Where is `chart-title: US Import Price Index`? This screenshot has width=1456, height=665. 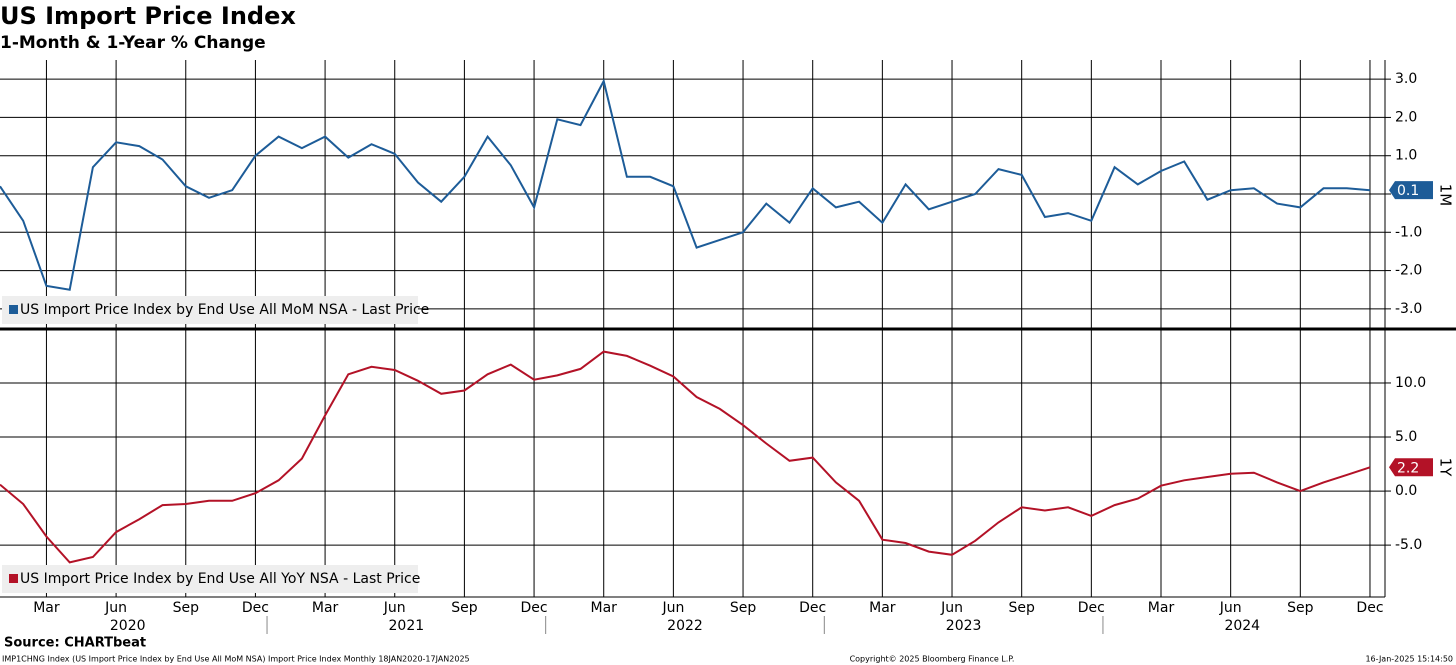 chart-title: US Import Price Index is located at coordinates (148, 16).